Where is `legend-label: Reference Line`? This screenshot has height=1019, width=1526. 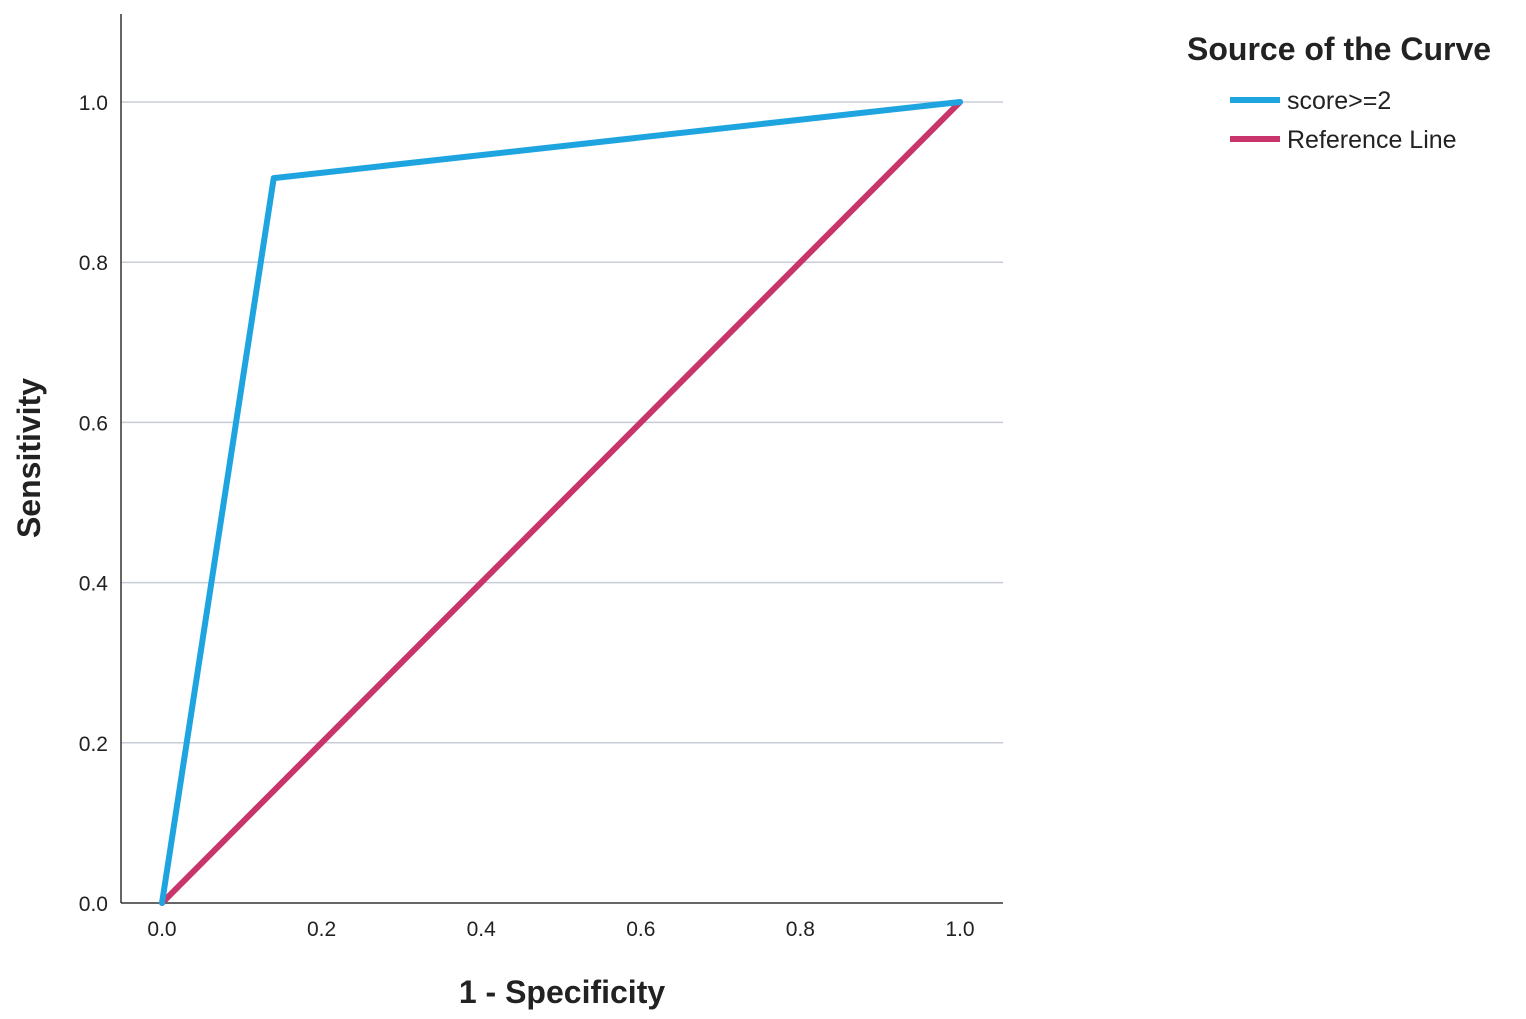
legend-label: Reference Line is located at coordinates (1372, 140).